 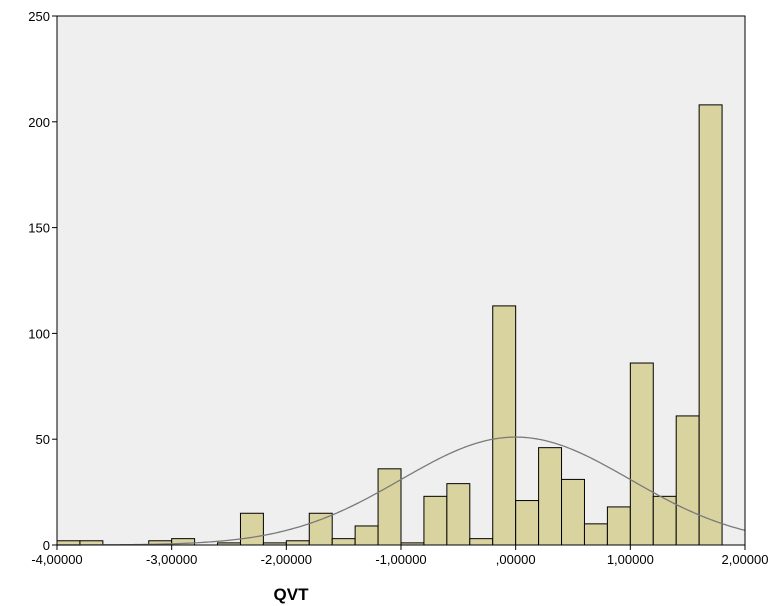 What do you see at coordinates (39, 333) in the screenshot?
I see `y-tick-label-2: 100` at bounding box center [39, 333].